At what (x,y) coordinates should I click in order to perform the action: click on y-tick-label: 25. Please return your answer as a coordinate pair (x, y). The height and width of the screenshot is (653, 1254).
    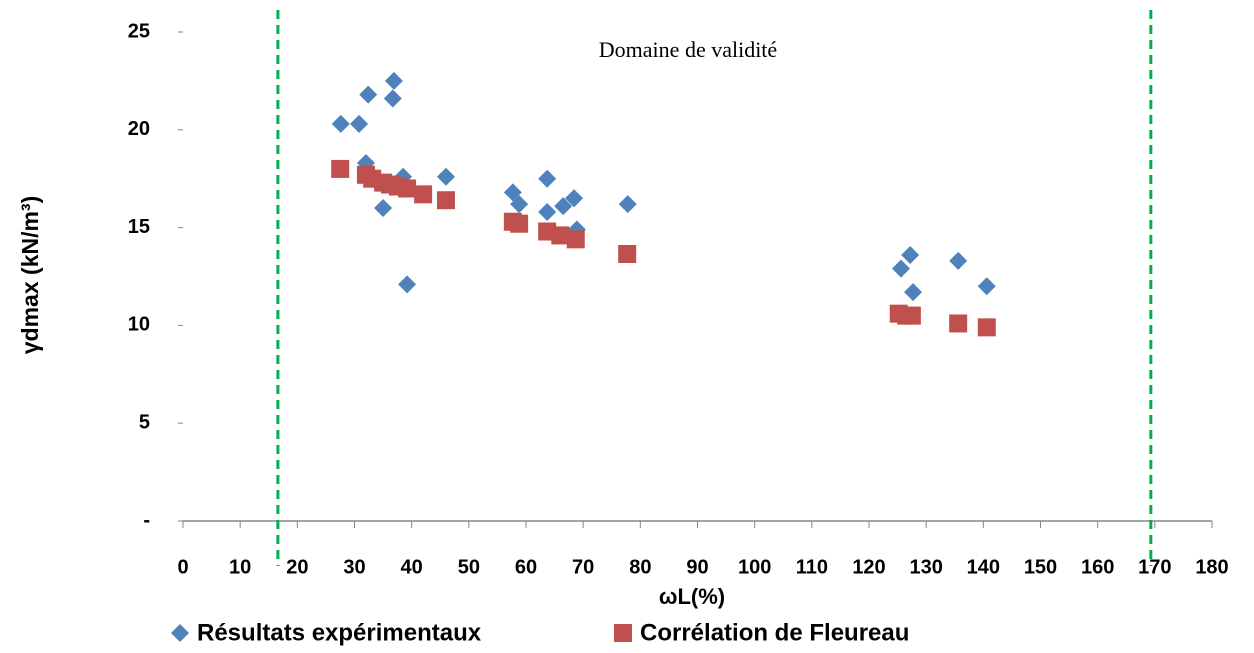
    Looking at the image, I should click on (139, 31).